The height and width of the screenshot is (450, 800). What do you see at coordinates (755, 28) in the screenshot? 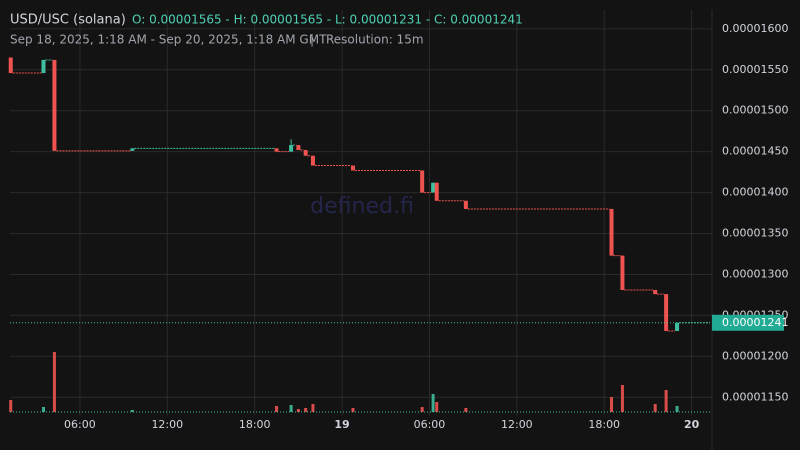
I see `y-tick-label: 0.00001600` at bounding box center [755, 28].